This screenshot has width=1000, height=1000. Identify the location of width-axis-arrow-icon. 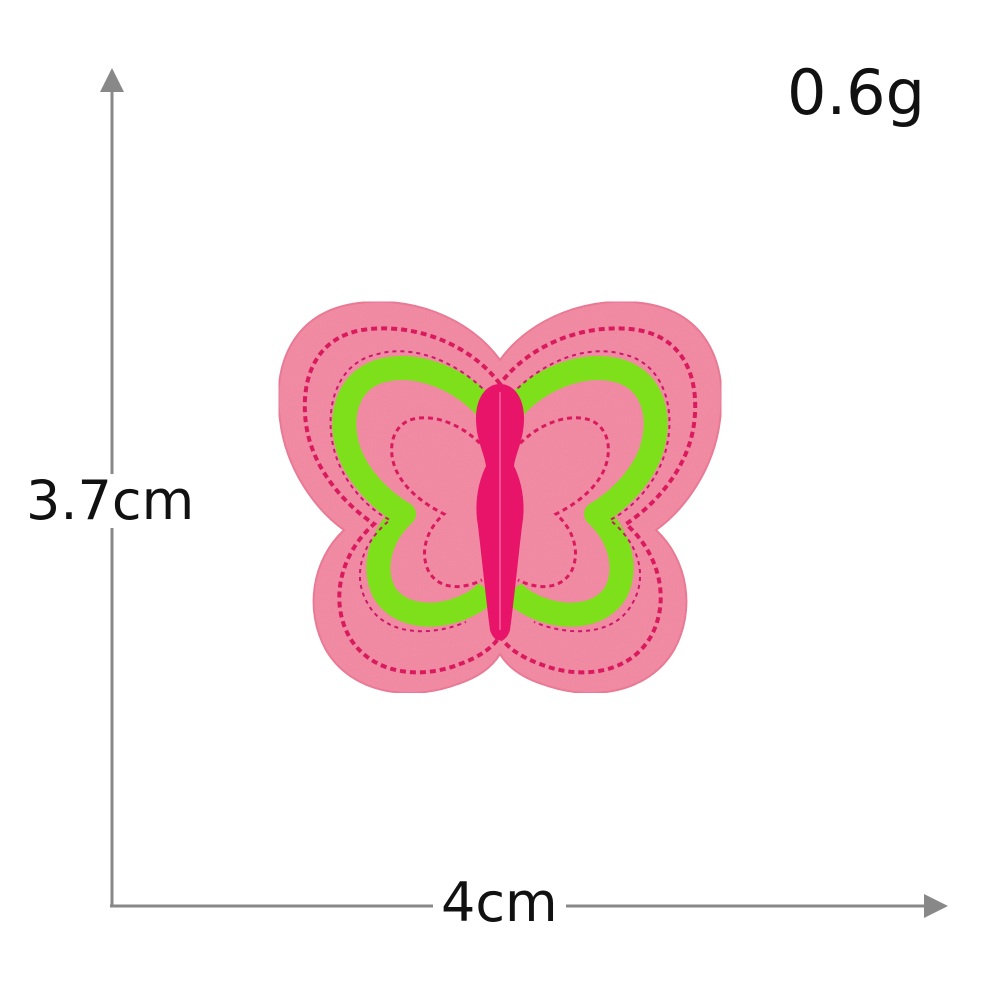
(936, 906).